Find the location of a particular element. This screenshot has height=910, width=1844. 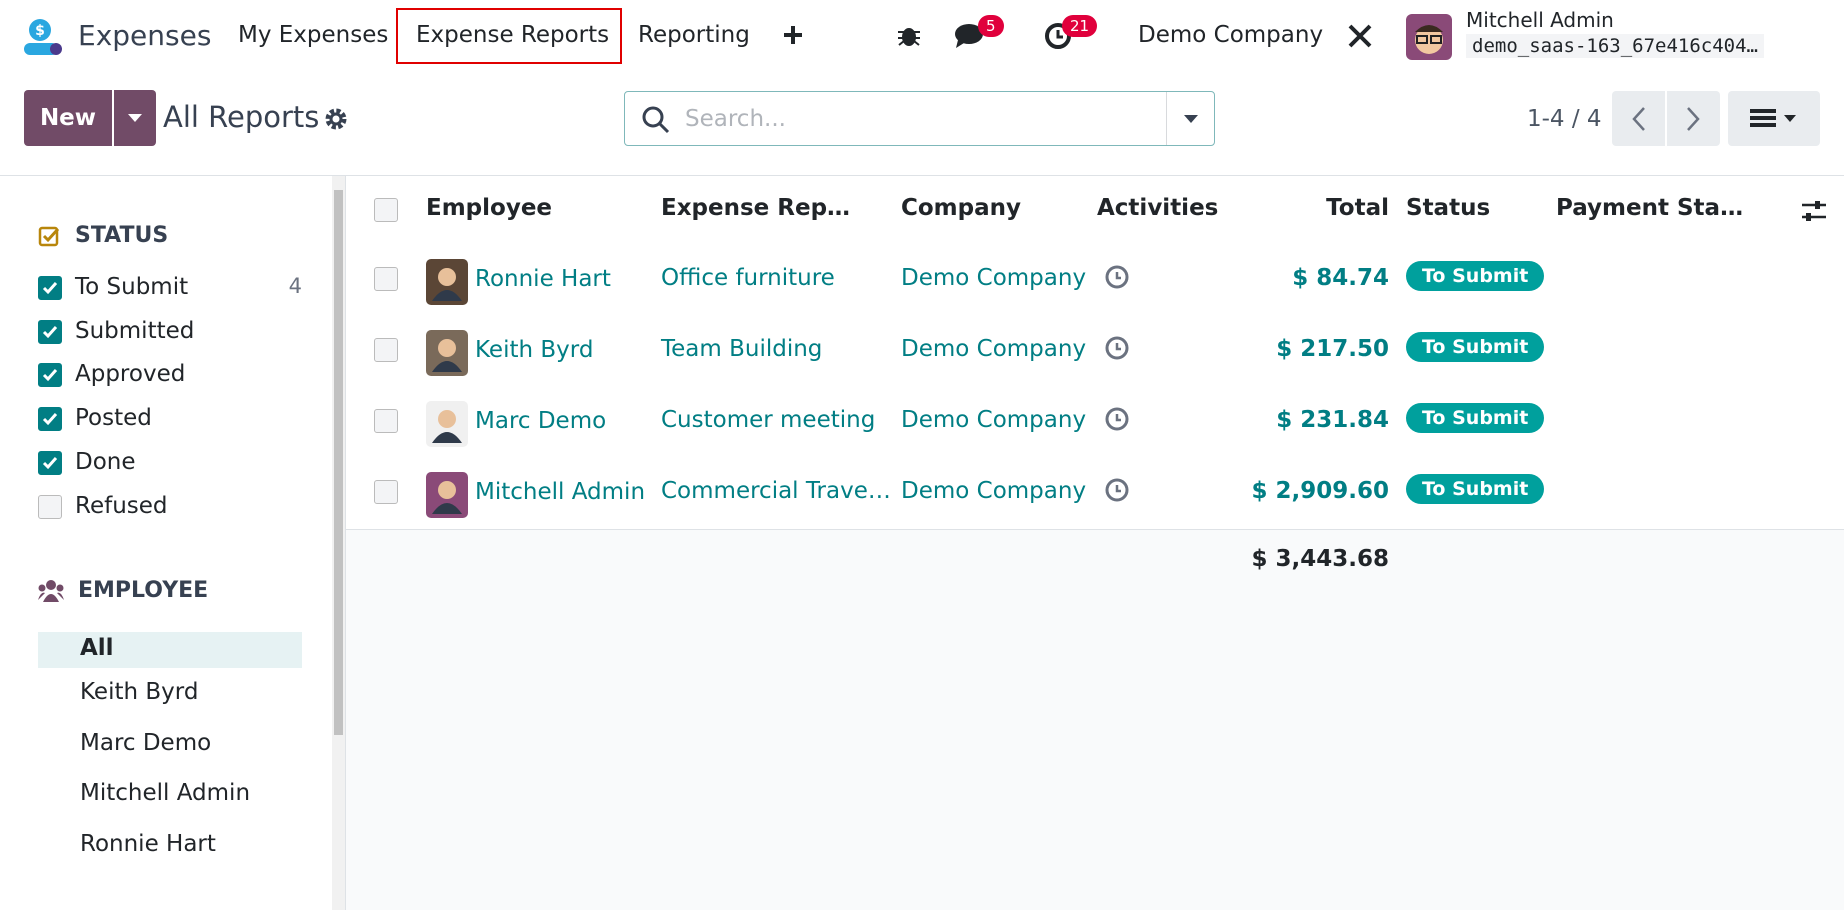

column-header: Status is located at coordinates (1448, 208).